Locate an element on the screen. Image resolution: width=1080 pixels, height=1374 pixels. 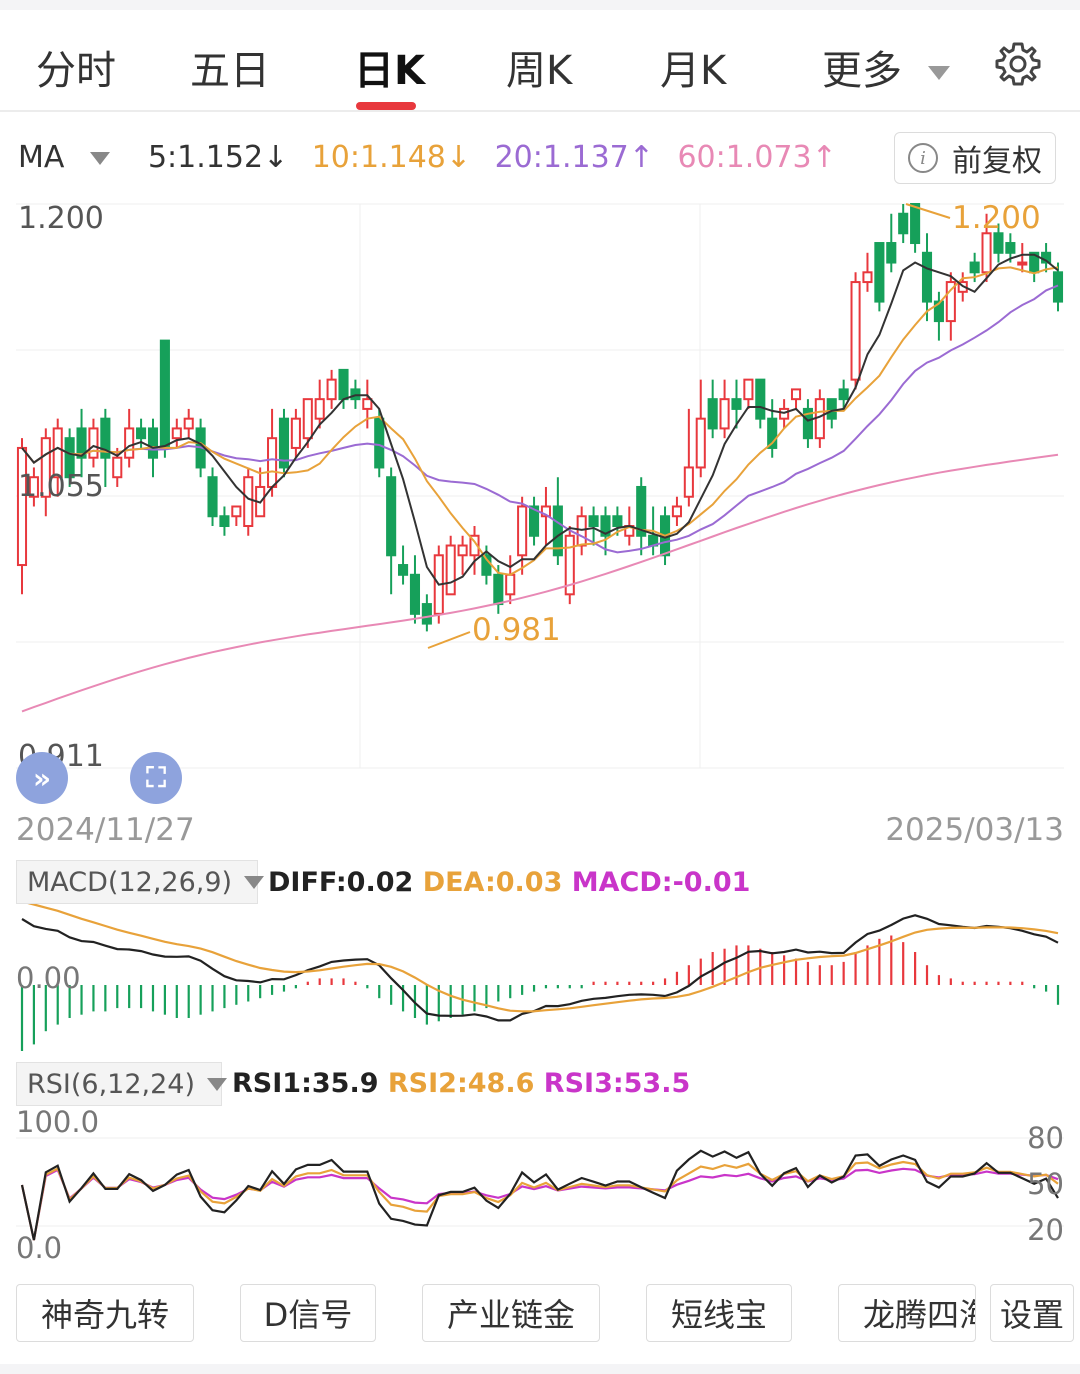
y-max-label: 1.200 is located at coordinates (61, 218).